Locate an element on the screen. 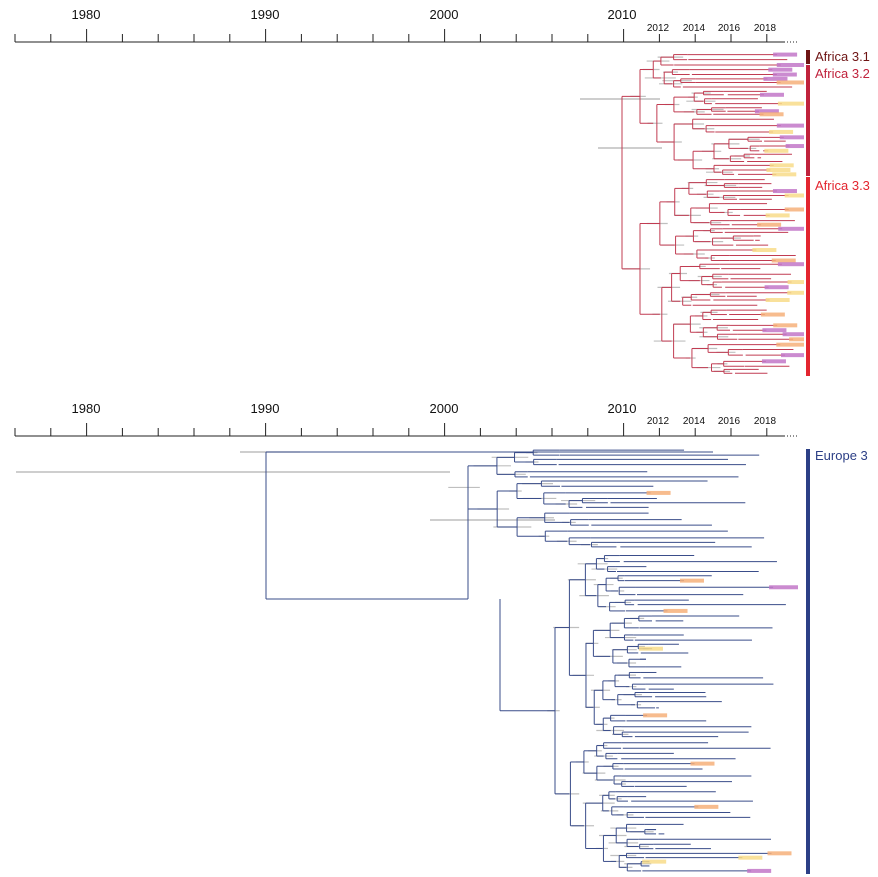 This screenshot has width=878, height=877. africa-axis-label-2014: 2014 is located at coordinates (694, 28).